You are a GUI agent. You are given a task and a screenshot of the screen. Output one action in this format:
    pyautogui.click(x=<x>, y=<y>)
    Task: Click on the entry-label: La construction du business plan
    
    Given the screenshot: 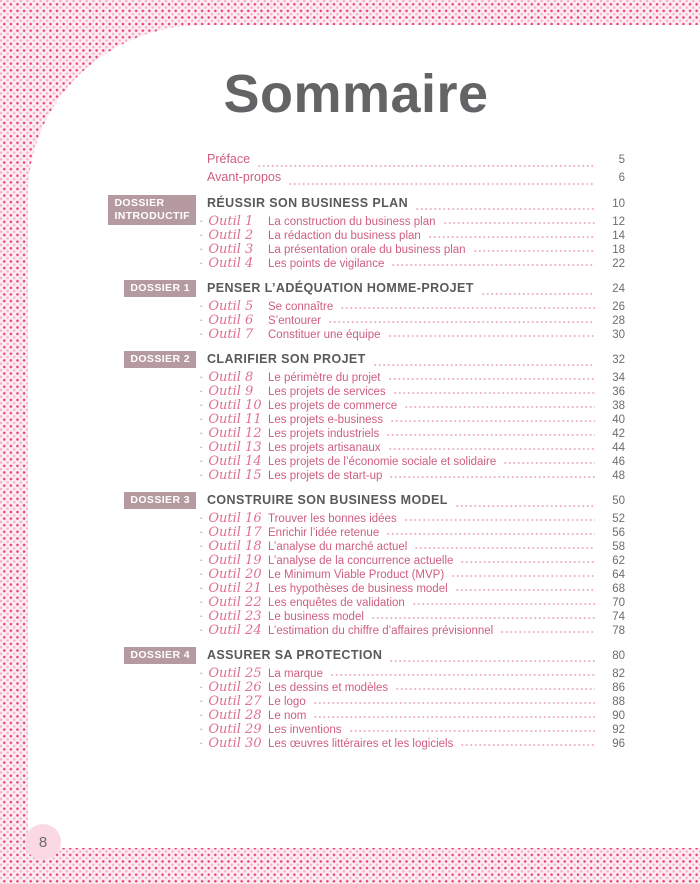 What is the action you would take?
    pyautogui.click(x=352, y=222)
    